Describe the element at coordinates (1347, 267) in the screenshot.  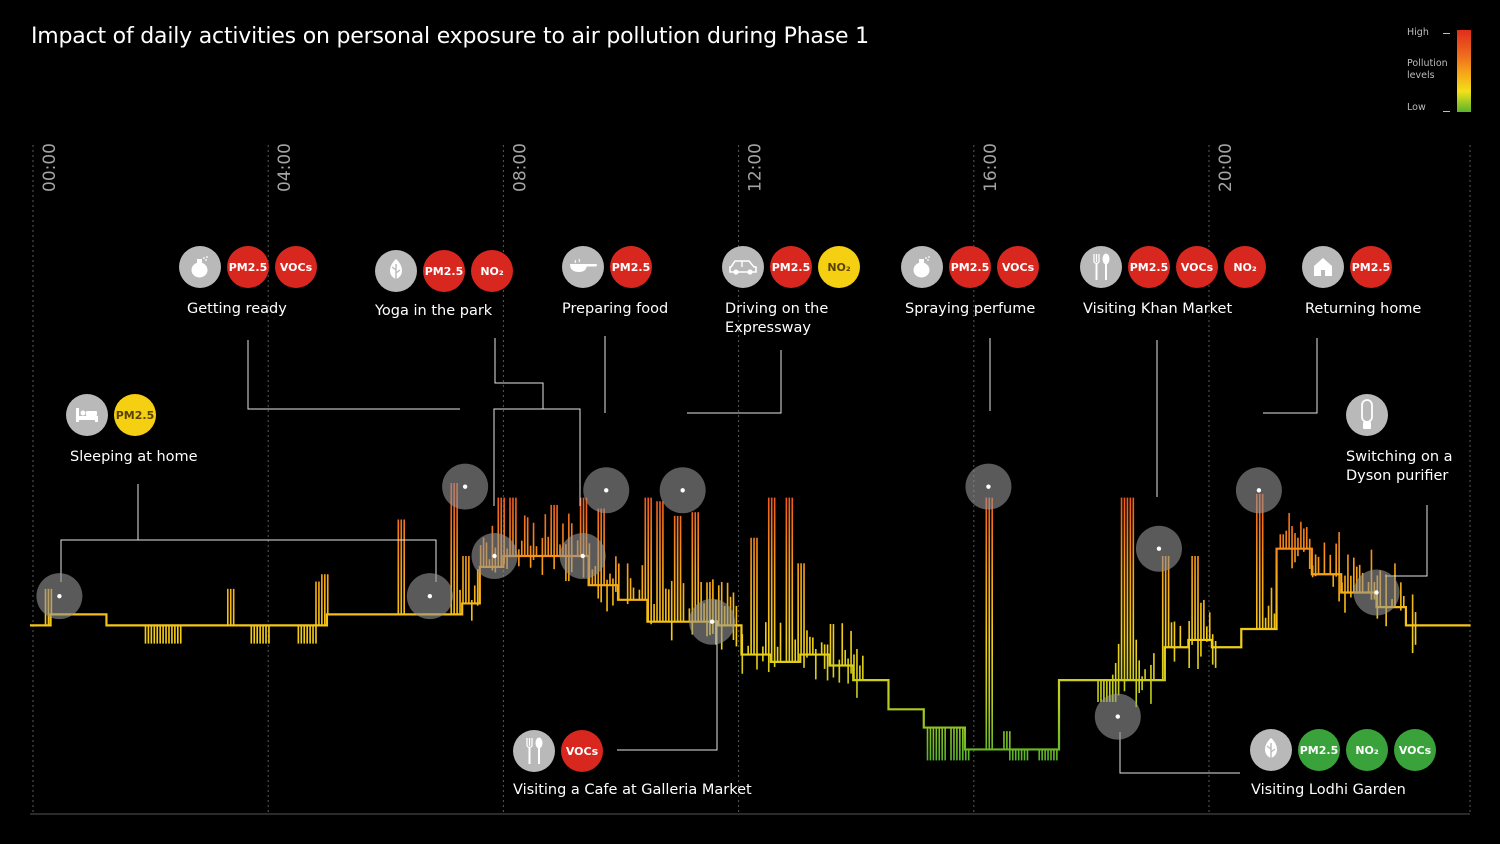
I see `activity-badges-returning-home: PM2.5` at that location.